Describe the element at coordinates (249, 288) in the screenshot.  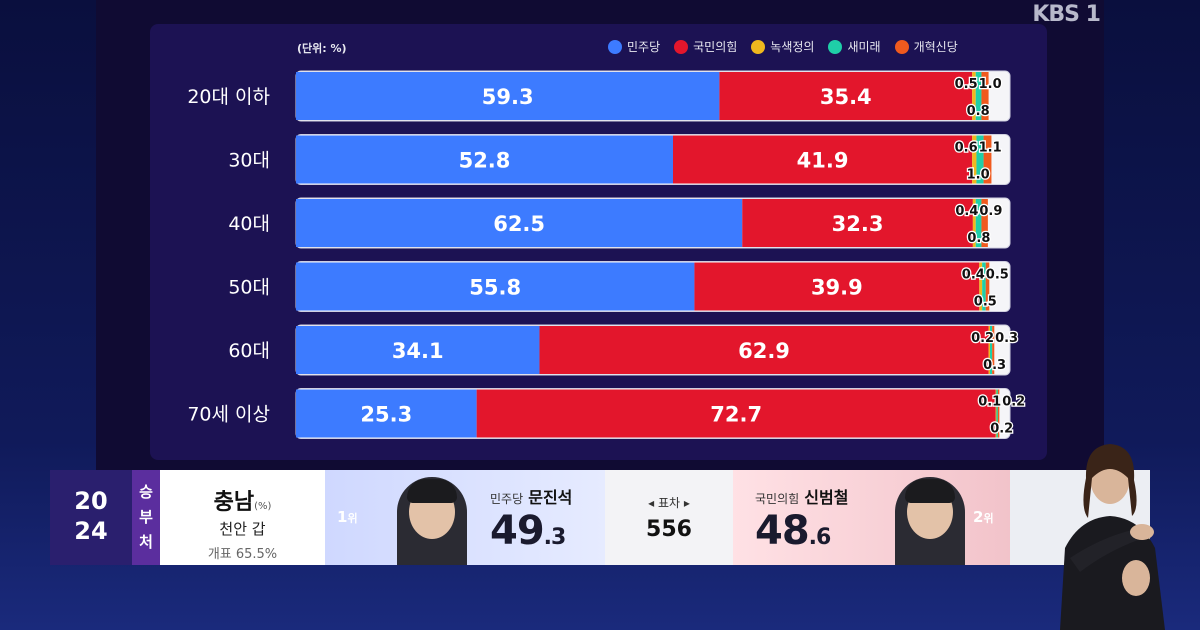
I see `category-label: 50대` at that location.